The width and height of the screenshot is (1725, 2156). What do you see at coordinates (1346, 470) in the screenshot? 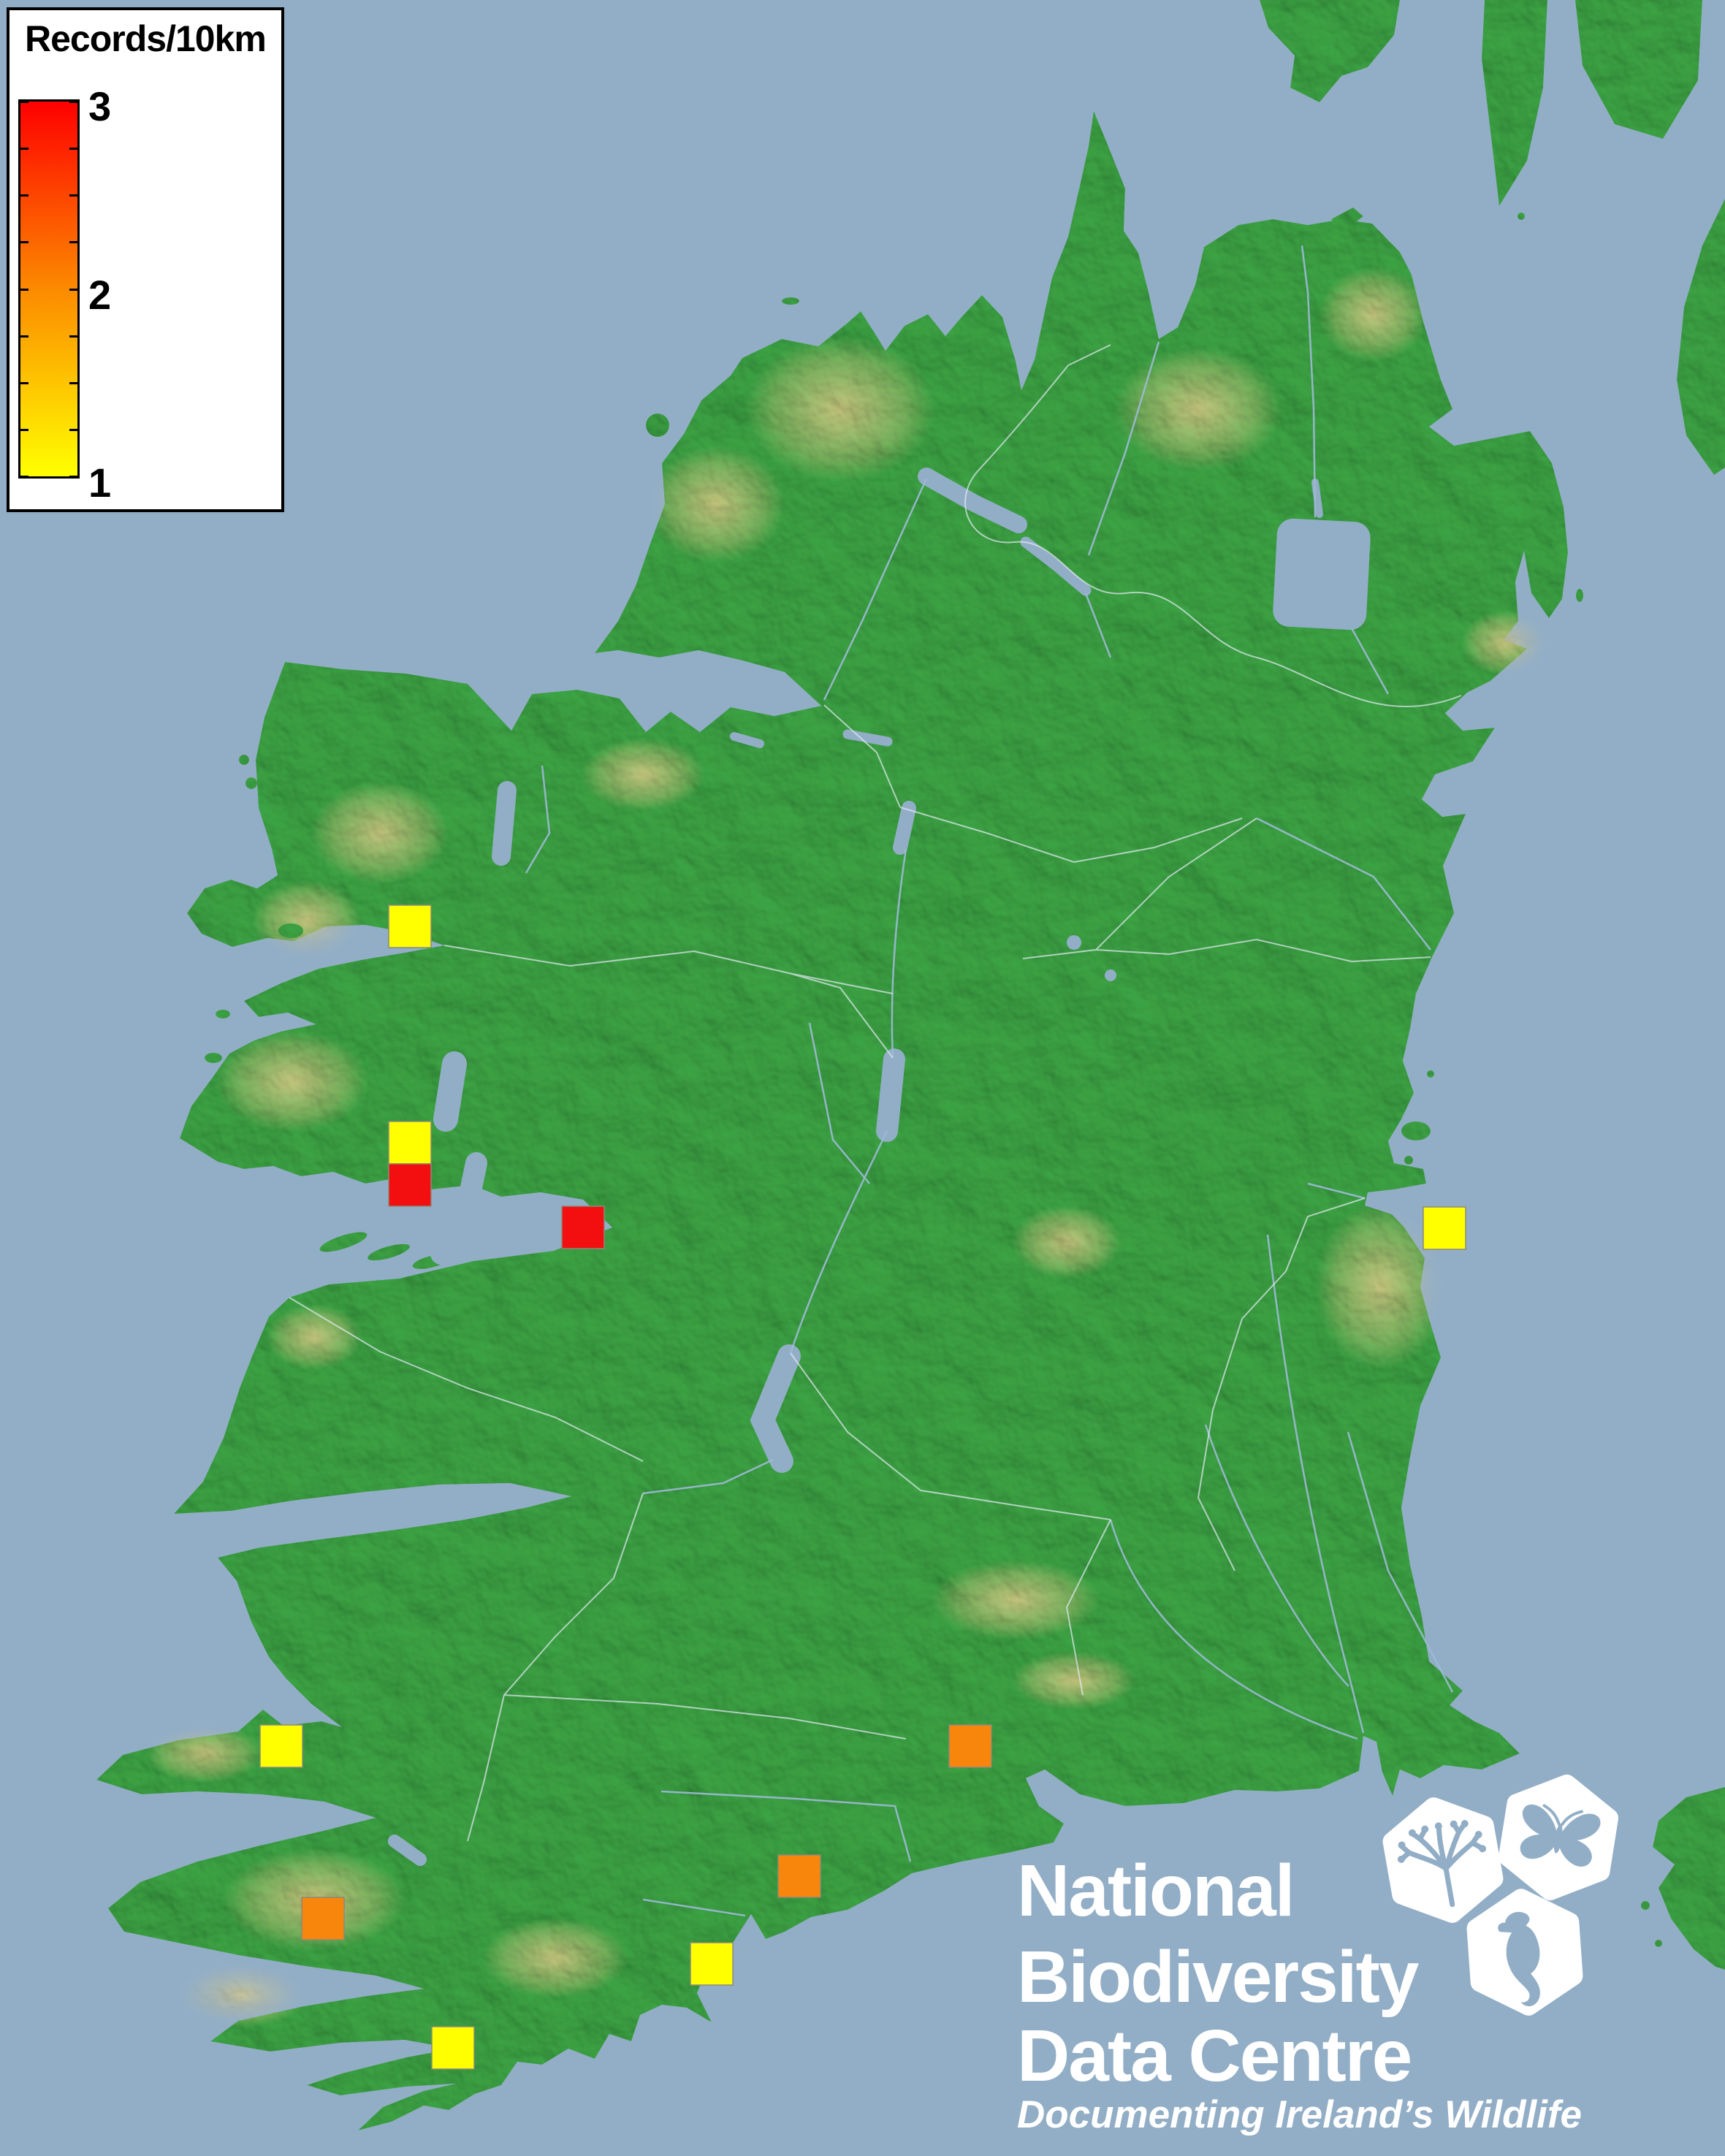
I see `river-bann` at bounding box center [1346, 470].